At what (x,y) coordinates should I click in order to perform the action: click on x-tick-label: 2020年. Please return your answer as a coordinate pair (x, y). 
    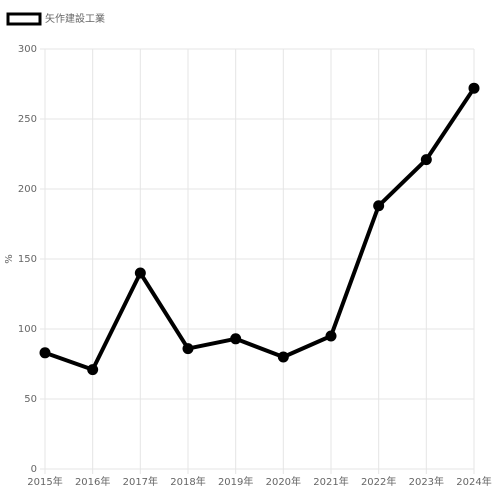
    Looking at the image, I should click on (283, 481).